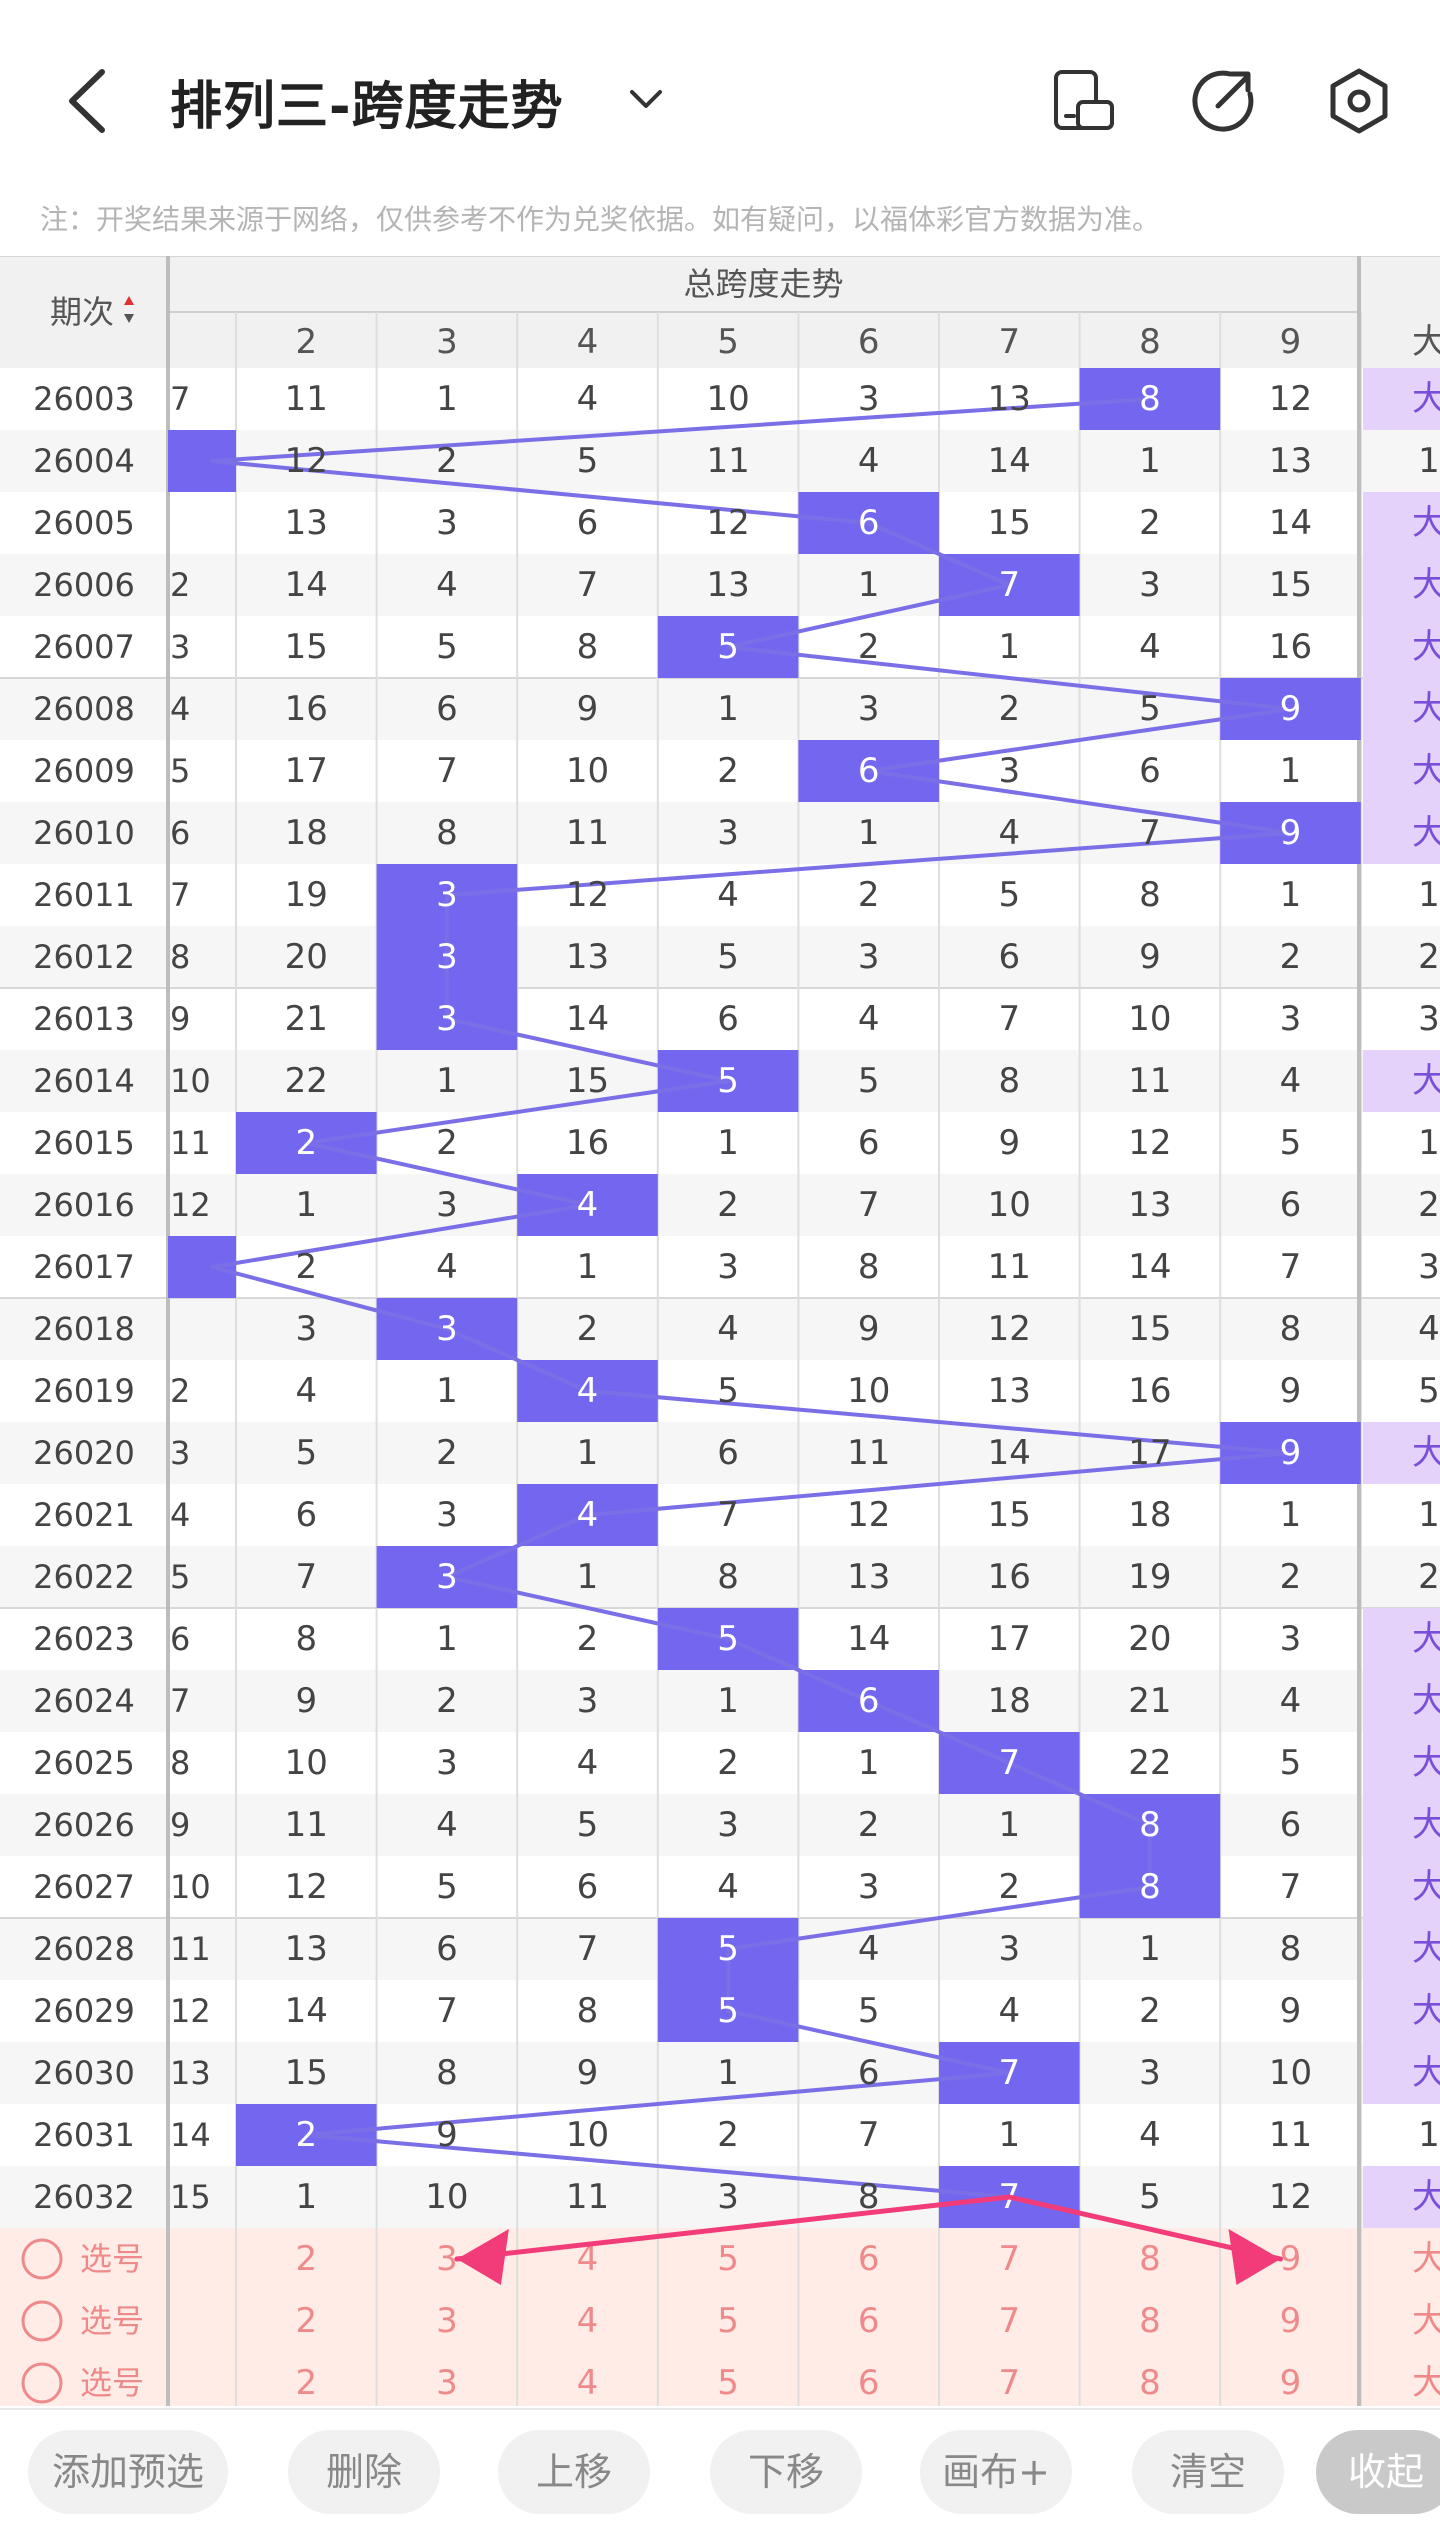  Describe the element at coordinates (90, 101) in the screenshot. I see `chevron-left-icon` at that location.